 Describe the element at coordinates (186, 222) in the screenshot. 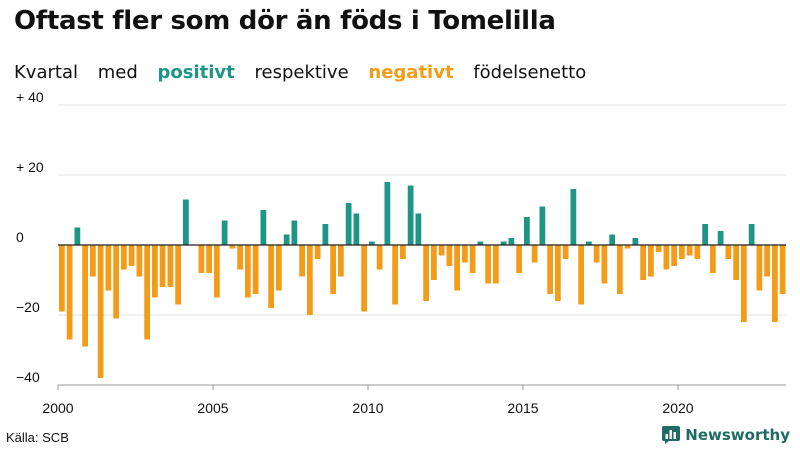

I see `bar-2004-K1` at that location.